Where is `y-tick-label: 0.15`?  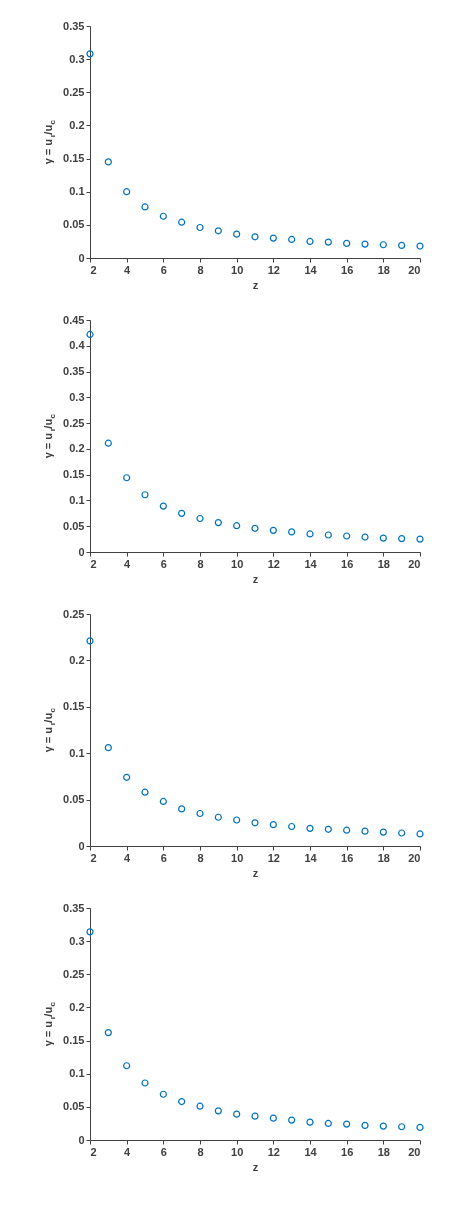 y-tick-label: 0.15 is located at coordinates (74, 706).